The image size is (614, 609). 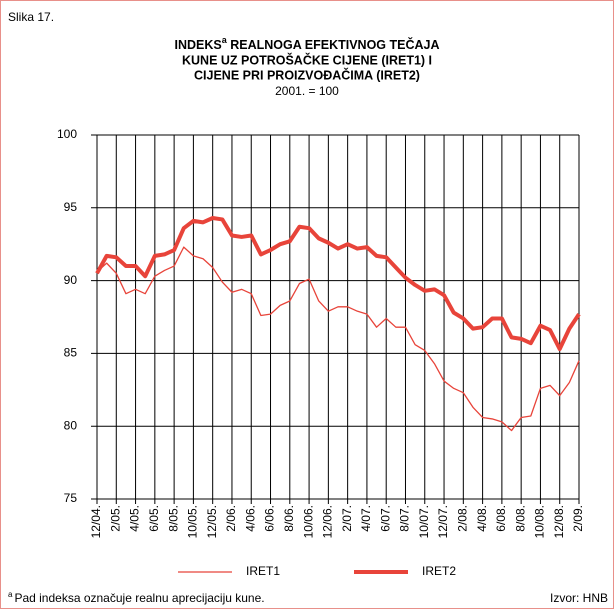 I want to click on x-tick-label: 2/09., so click(x=578, y=518).